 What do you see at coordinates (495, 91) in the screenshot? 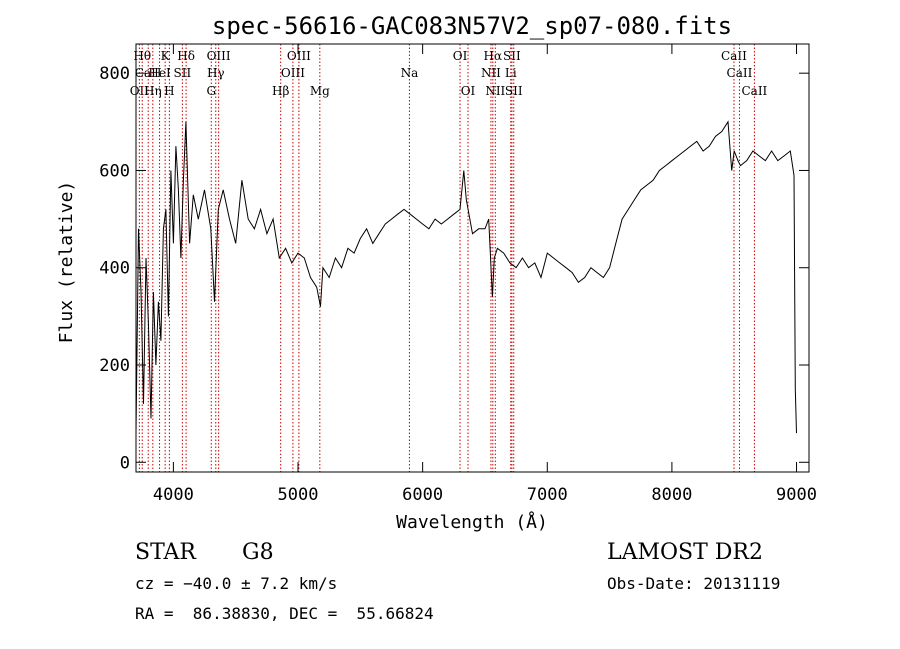
I see `marker-label-21: NII` at bounding box center [495, 91].